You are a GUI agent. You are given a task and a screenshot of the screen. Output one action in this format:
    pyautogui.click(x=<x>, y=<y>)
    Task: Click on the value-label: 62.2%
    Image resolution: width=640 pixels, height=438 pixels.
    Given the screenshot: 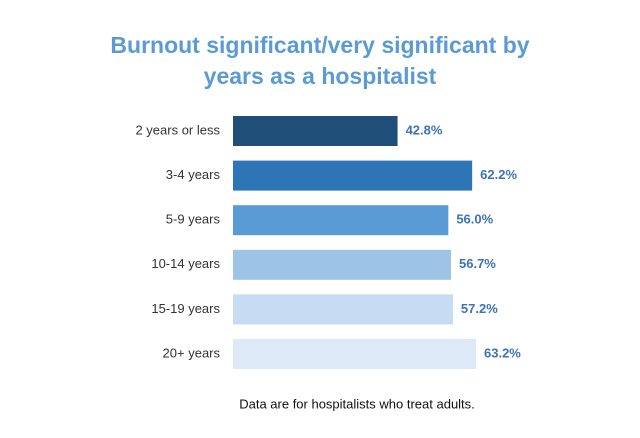 What is the action you would take?
    pyautogui.click(x=498, y=174)
    